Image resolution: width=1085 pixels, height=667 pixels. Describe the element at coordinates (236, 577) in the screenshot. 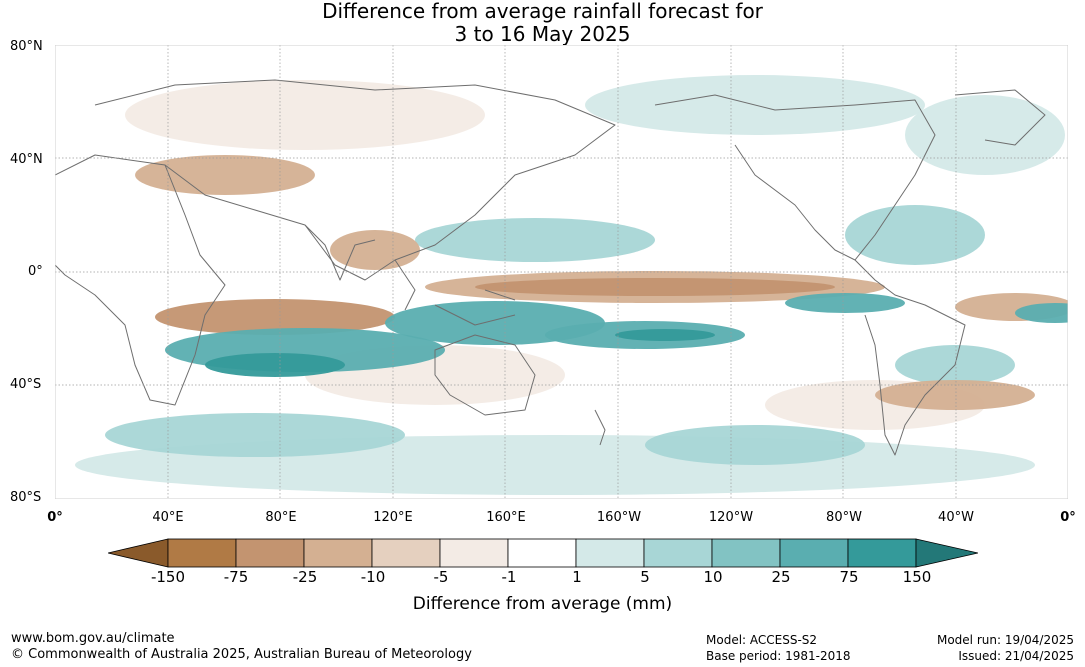

I see `colorbar-tick: -75` at that location.